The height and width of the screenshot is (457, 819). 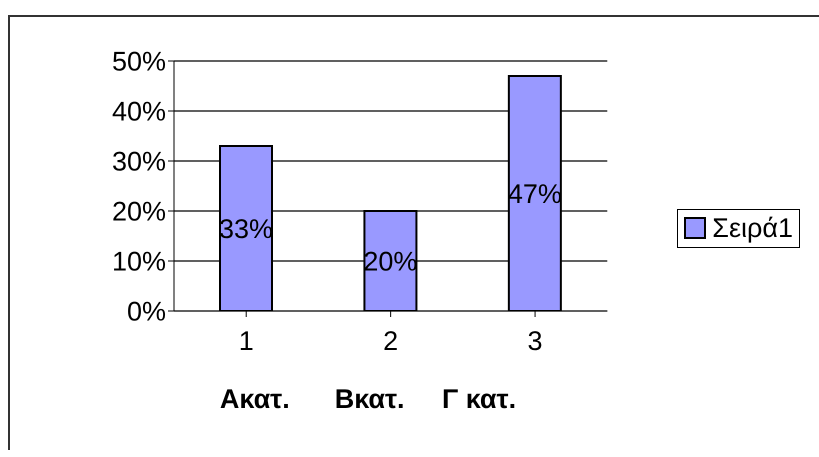 What do you see at coordinates (139, 261) in the screenshot?
I see `y-tick-label: 10%` at bounding box center [139, 261].